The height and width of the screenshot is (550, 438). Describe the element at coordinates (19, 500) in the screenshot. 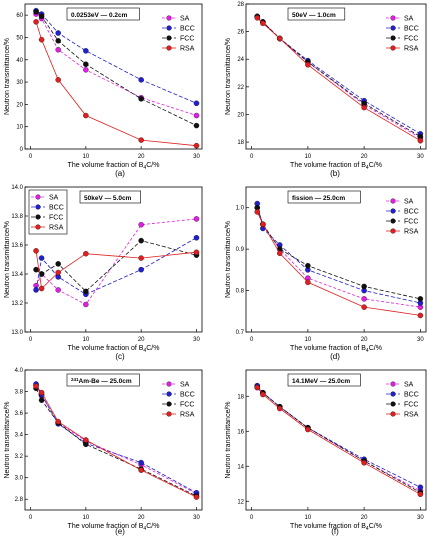

I see `y-tick-label: 2.8` at that location.